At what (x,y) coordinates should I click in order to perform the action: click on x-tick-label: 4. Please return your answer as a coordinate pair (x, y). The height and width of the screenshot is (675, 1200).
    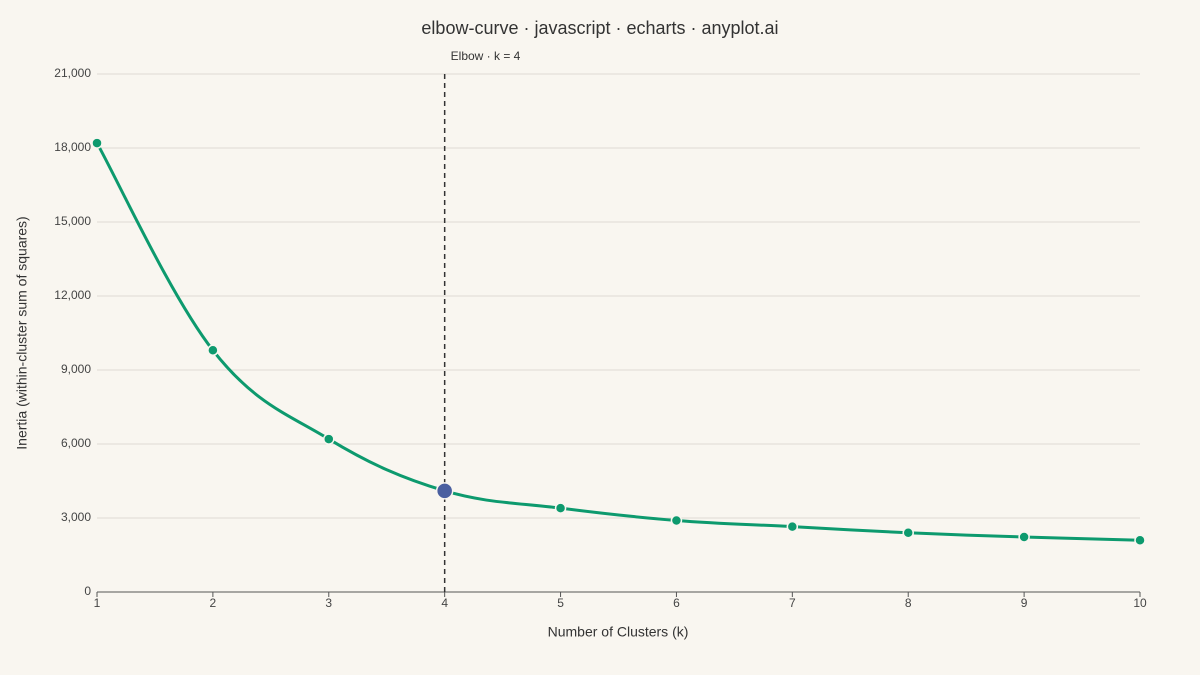
    Looking at the image, I should click on (444, 603).